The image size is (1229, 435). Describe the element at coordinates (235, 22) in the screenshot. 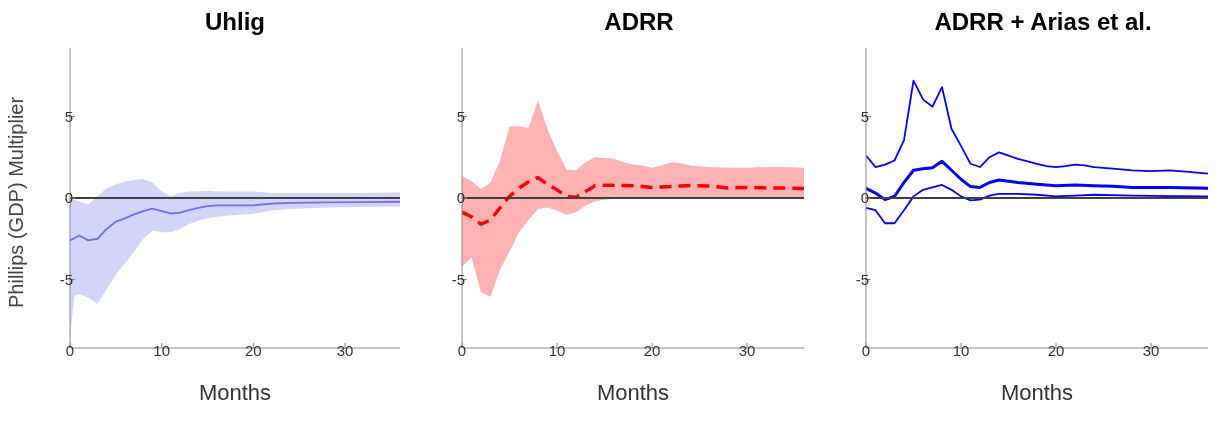

I see `chart-title: Uhlig` at that location.